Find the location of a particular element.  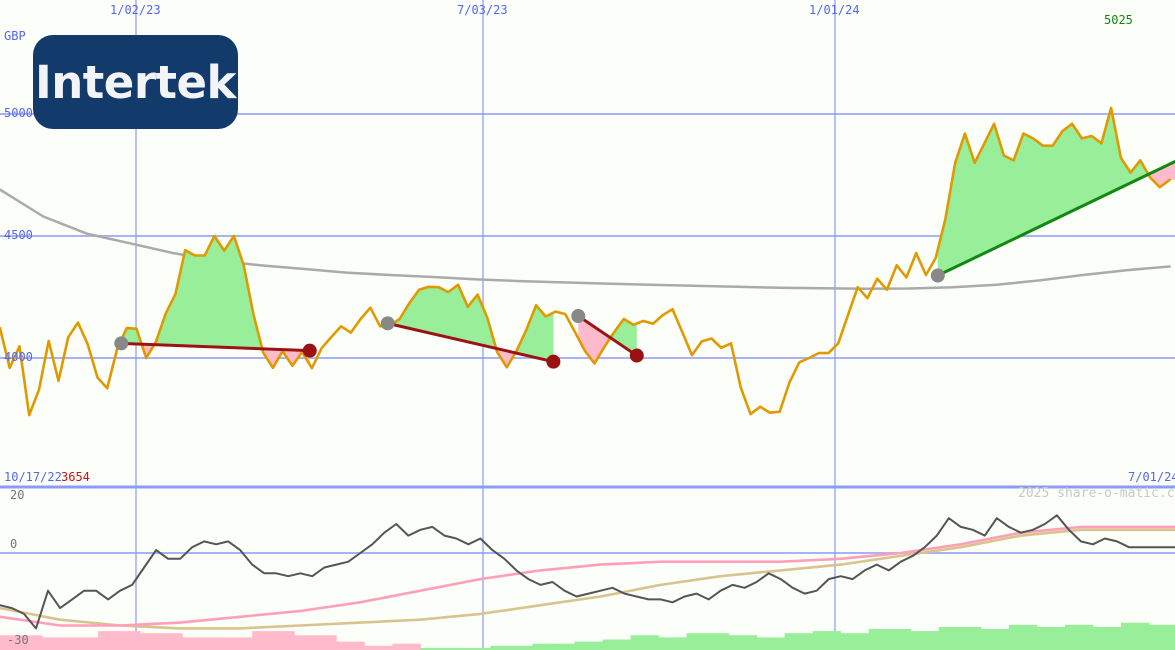

x-tick-jul-2023: 7/03/23 is located at coordinates (482, 10).